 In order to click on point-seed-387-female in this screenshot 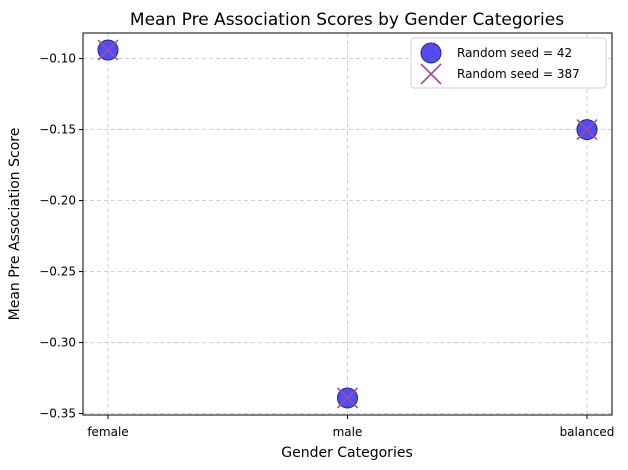, I will do `click(108, 50)`.